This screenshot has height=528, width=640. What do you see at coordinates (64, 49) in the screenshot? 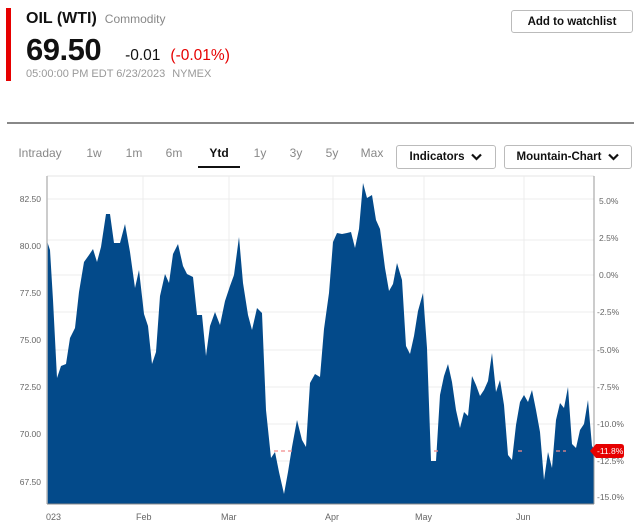
I see `last-price: 69.50` at bounding box center [64, 49].